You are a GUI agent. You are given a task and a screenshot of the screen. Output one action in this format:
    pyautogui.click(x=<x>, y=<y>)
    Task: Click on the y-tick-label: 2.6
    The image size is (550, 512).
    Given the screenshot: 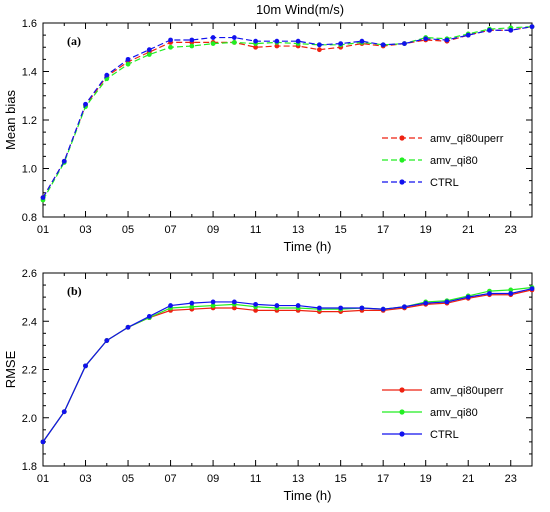 What is the action you would take?
    pyautogui.click(x=29, y=274)
    